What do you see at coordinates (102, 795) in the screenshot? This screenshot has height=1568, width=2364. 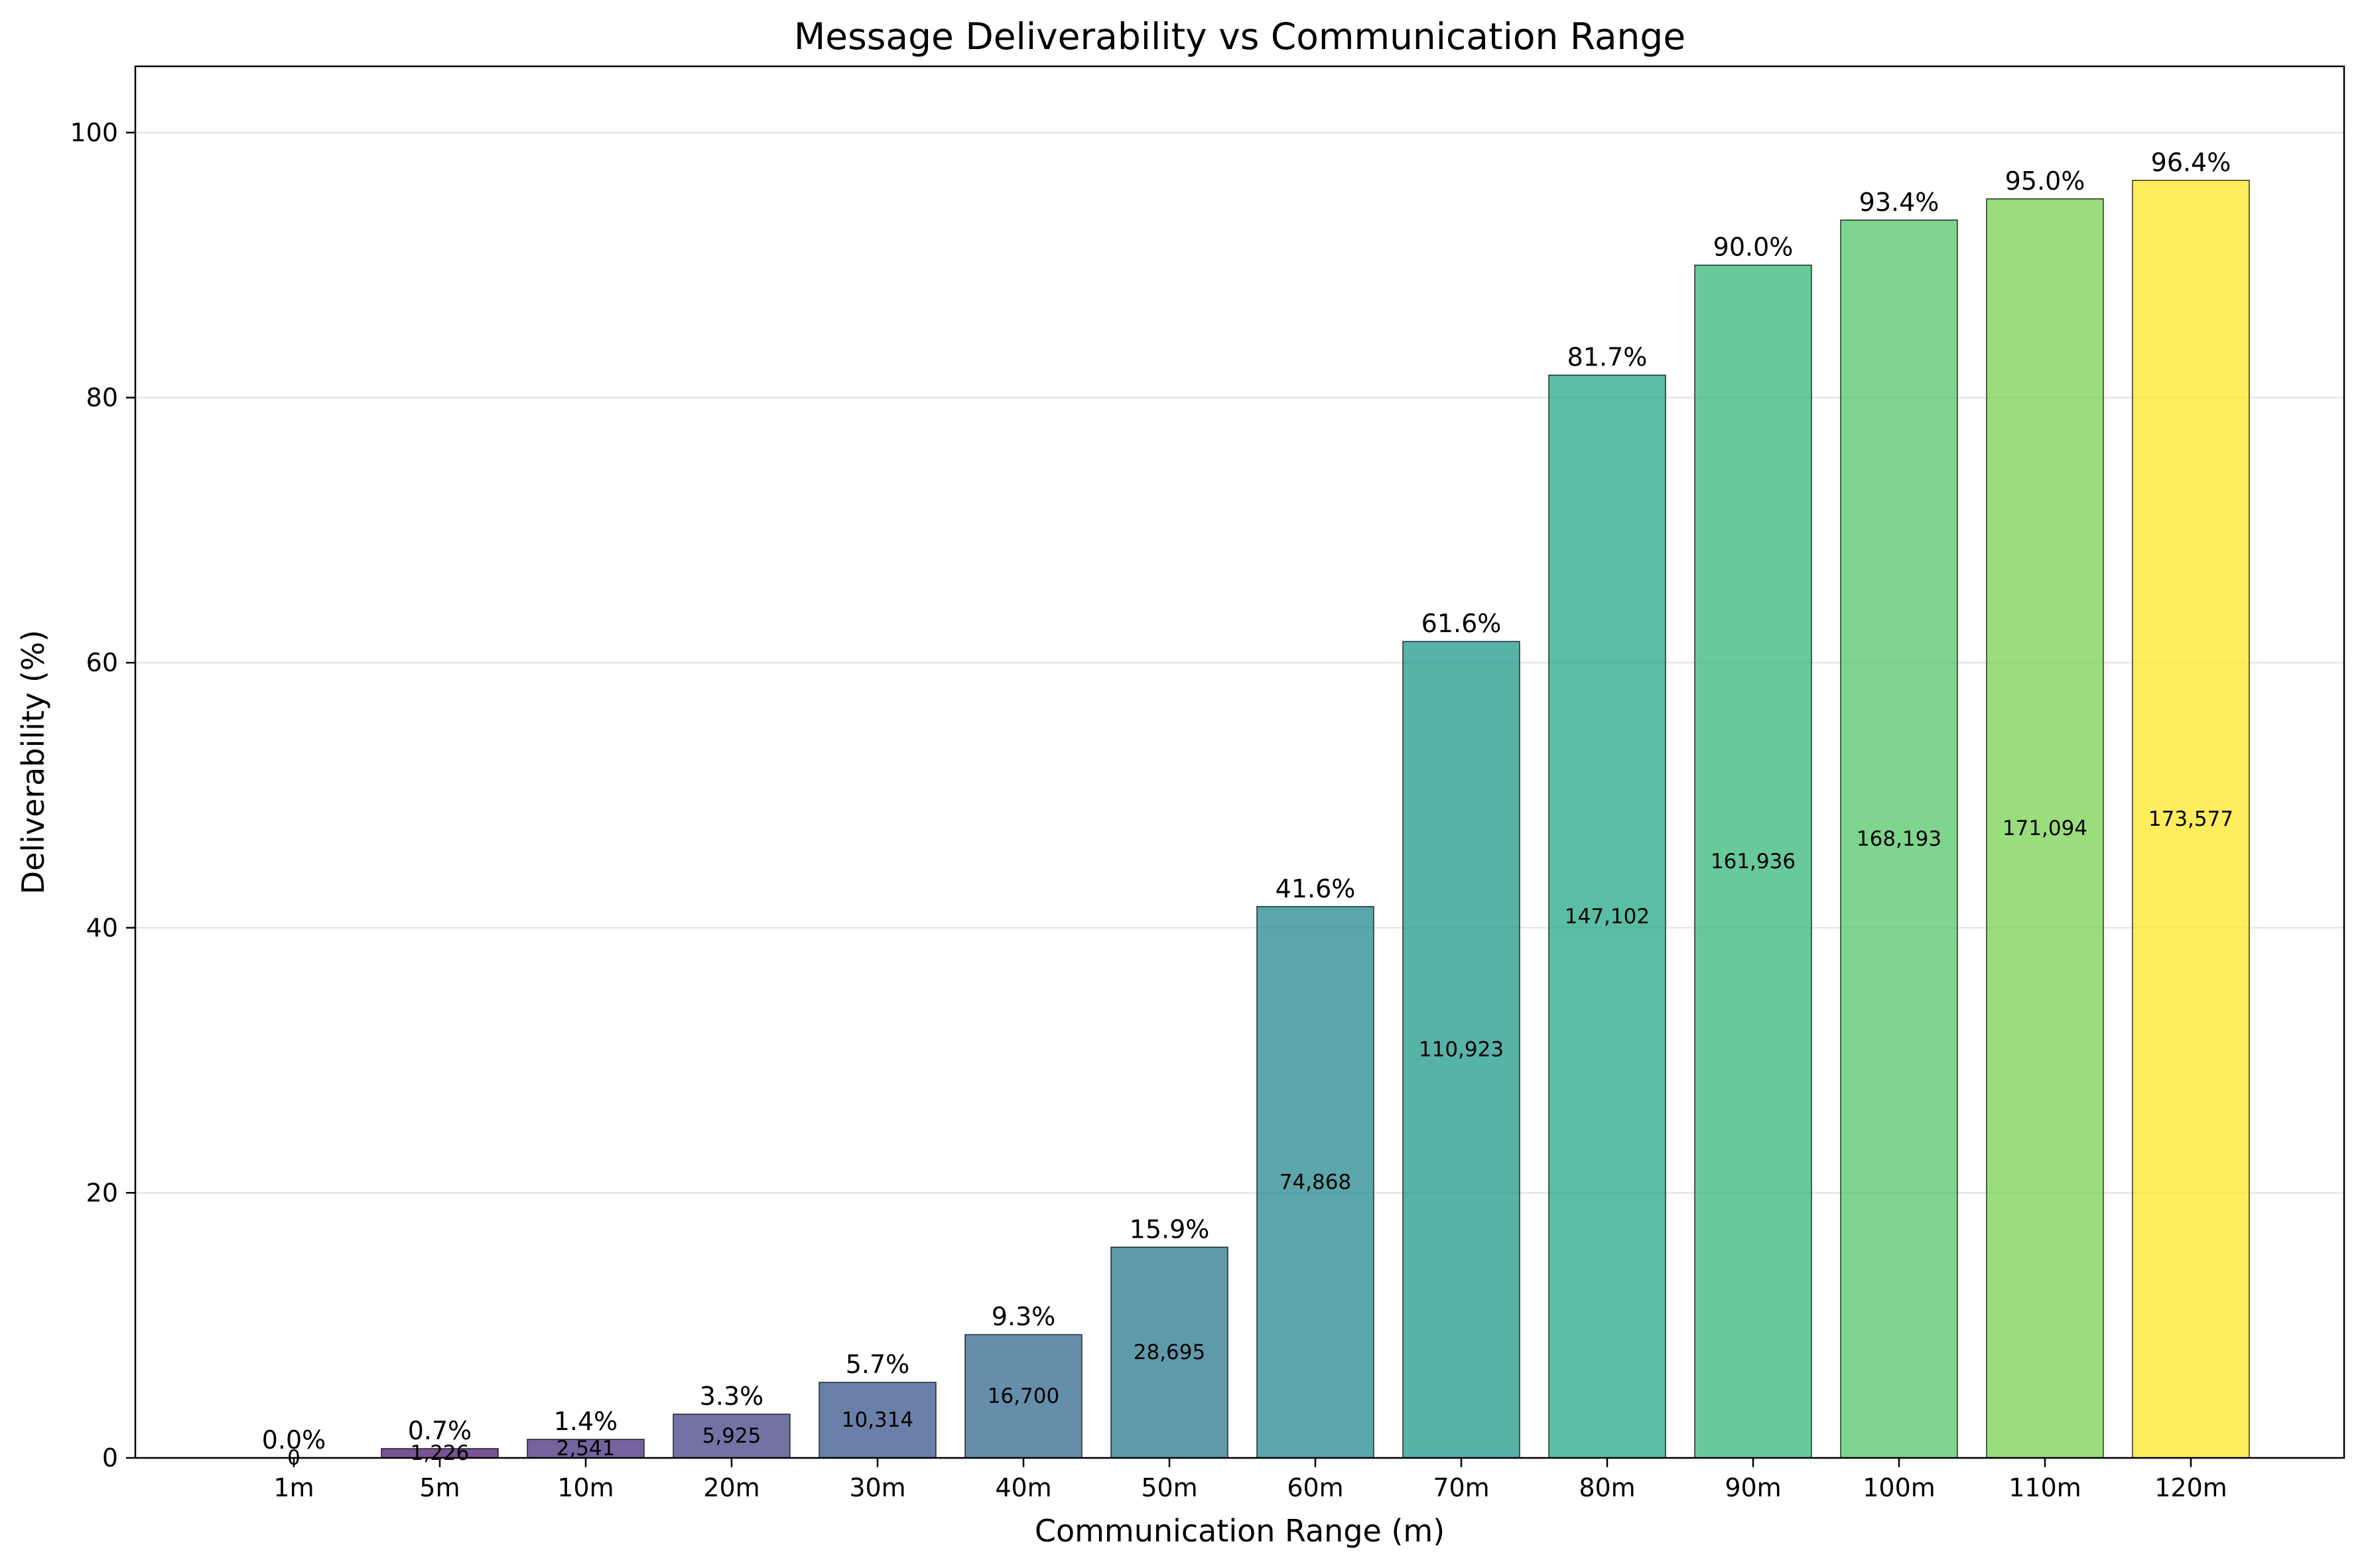 I see `y-axis-ticks: 0 20 40 60 80 100` at bounding box center [102, 795].